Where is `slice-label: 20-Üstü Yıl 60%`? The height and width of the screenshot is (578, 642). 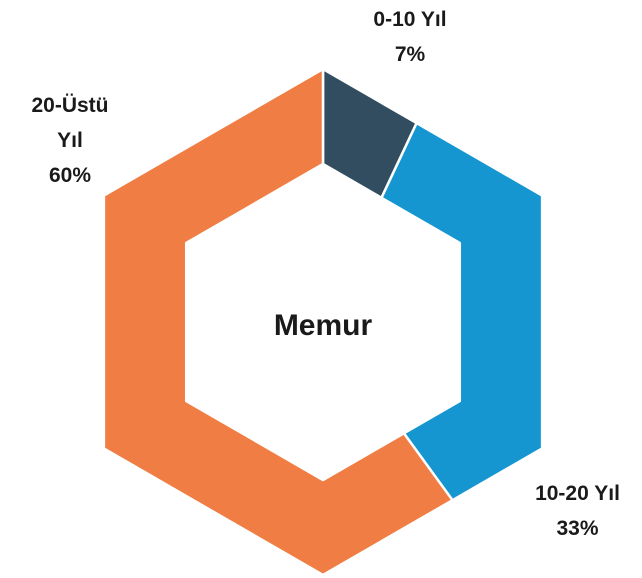
slice-label: 20-Üstü Yıl 60% is located at coordinates (70, 140).